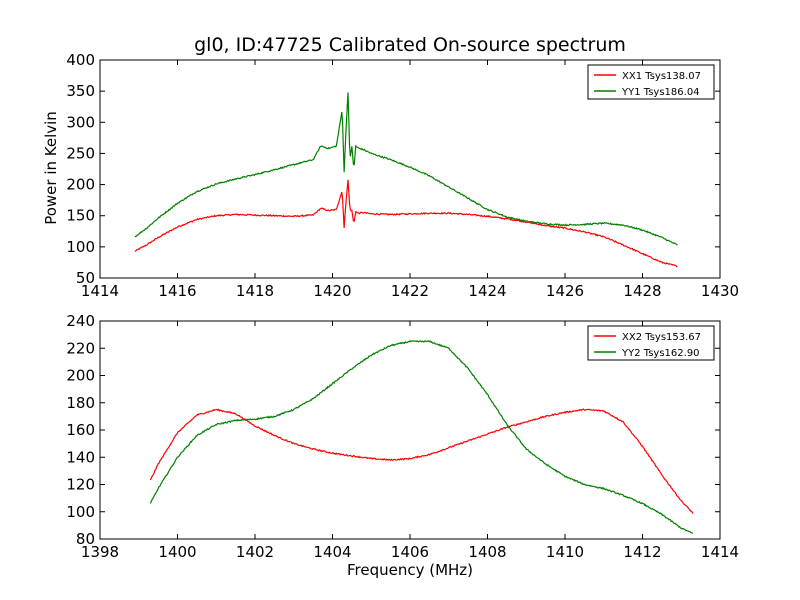 The height and width of the screenshot is (600, 800). What do you see at coordinates (80, 321) in the screenshot?
I see `y-tick-label: 240` at bounding box center [80, 321].